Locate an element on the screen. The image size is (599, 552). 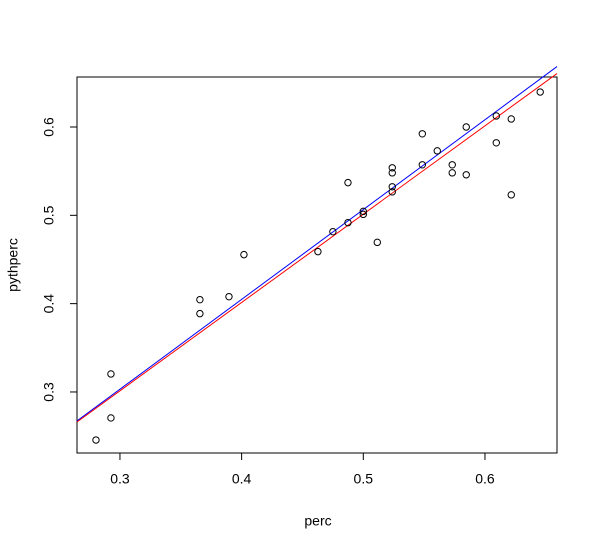
y-axis-label: pythperc is located at coordinates (13, 265).